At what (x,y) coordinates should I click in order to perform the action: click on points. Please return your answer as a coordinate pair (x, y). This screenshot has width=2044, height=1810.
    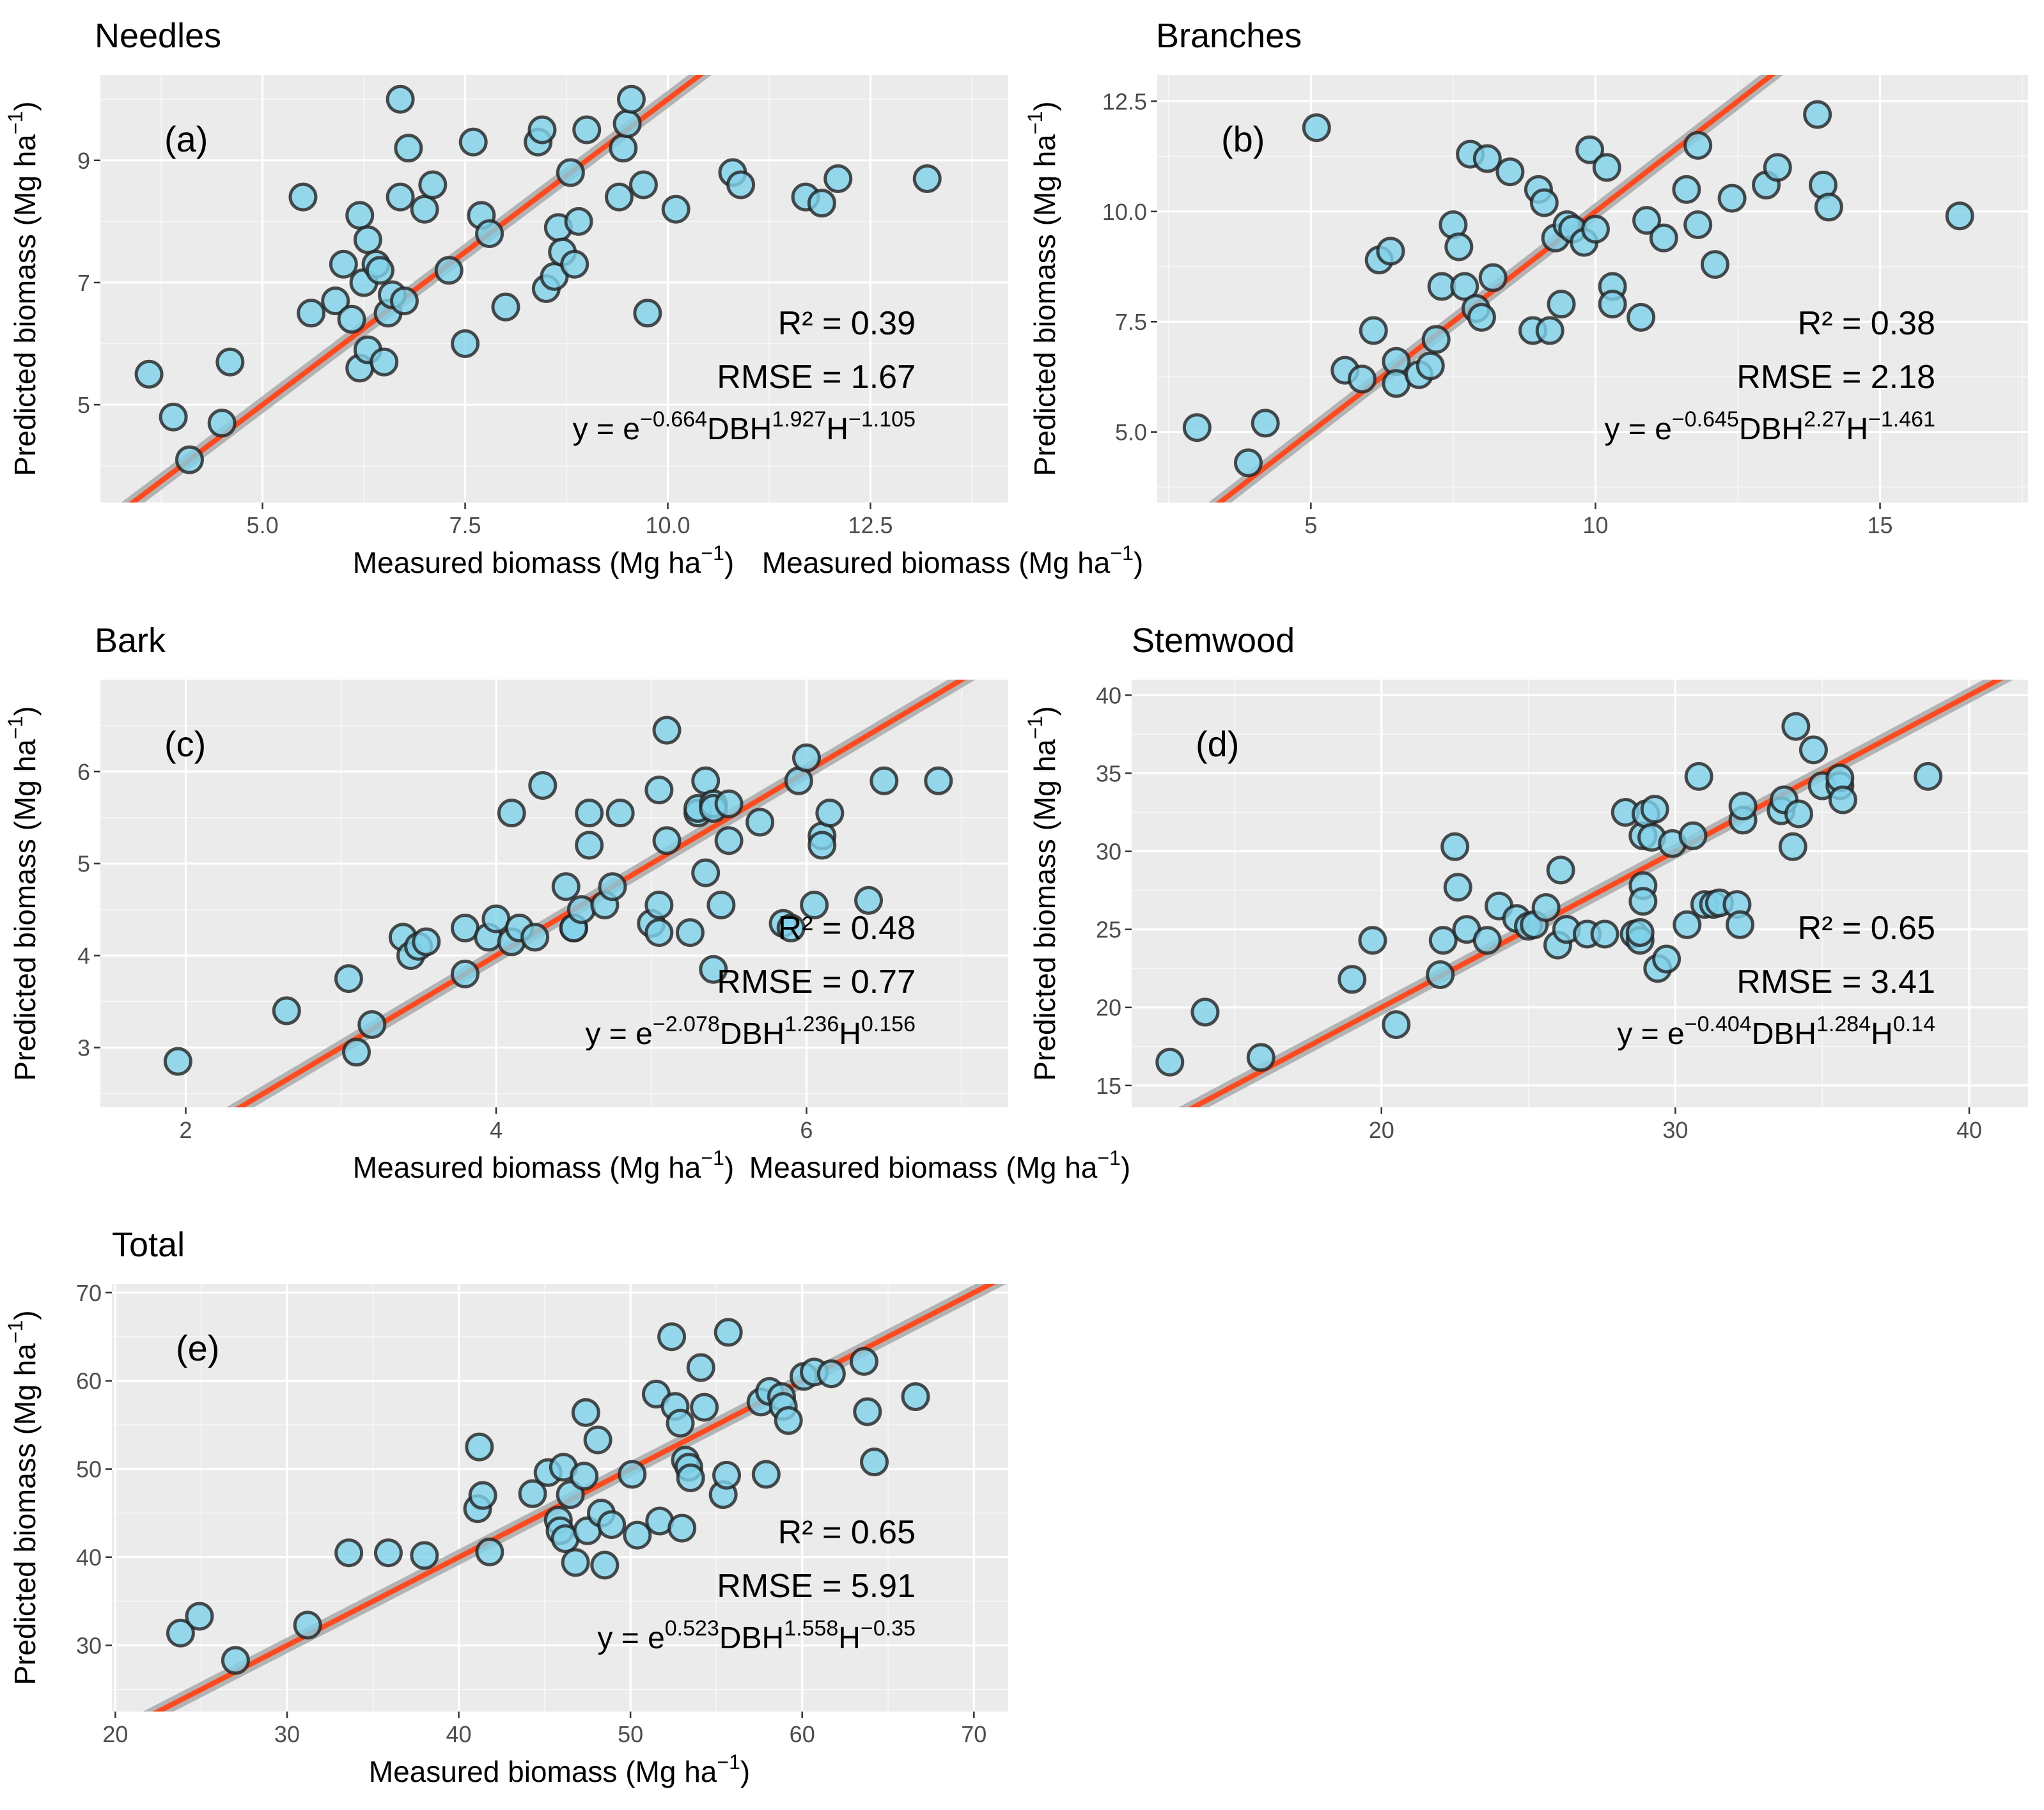
    Looking at the image, I should click on (538, 279).